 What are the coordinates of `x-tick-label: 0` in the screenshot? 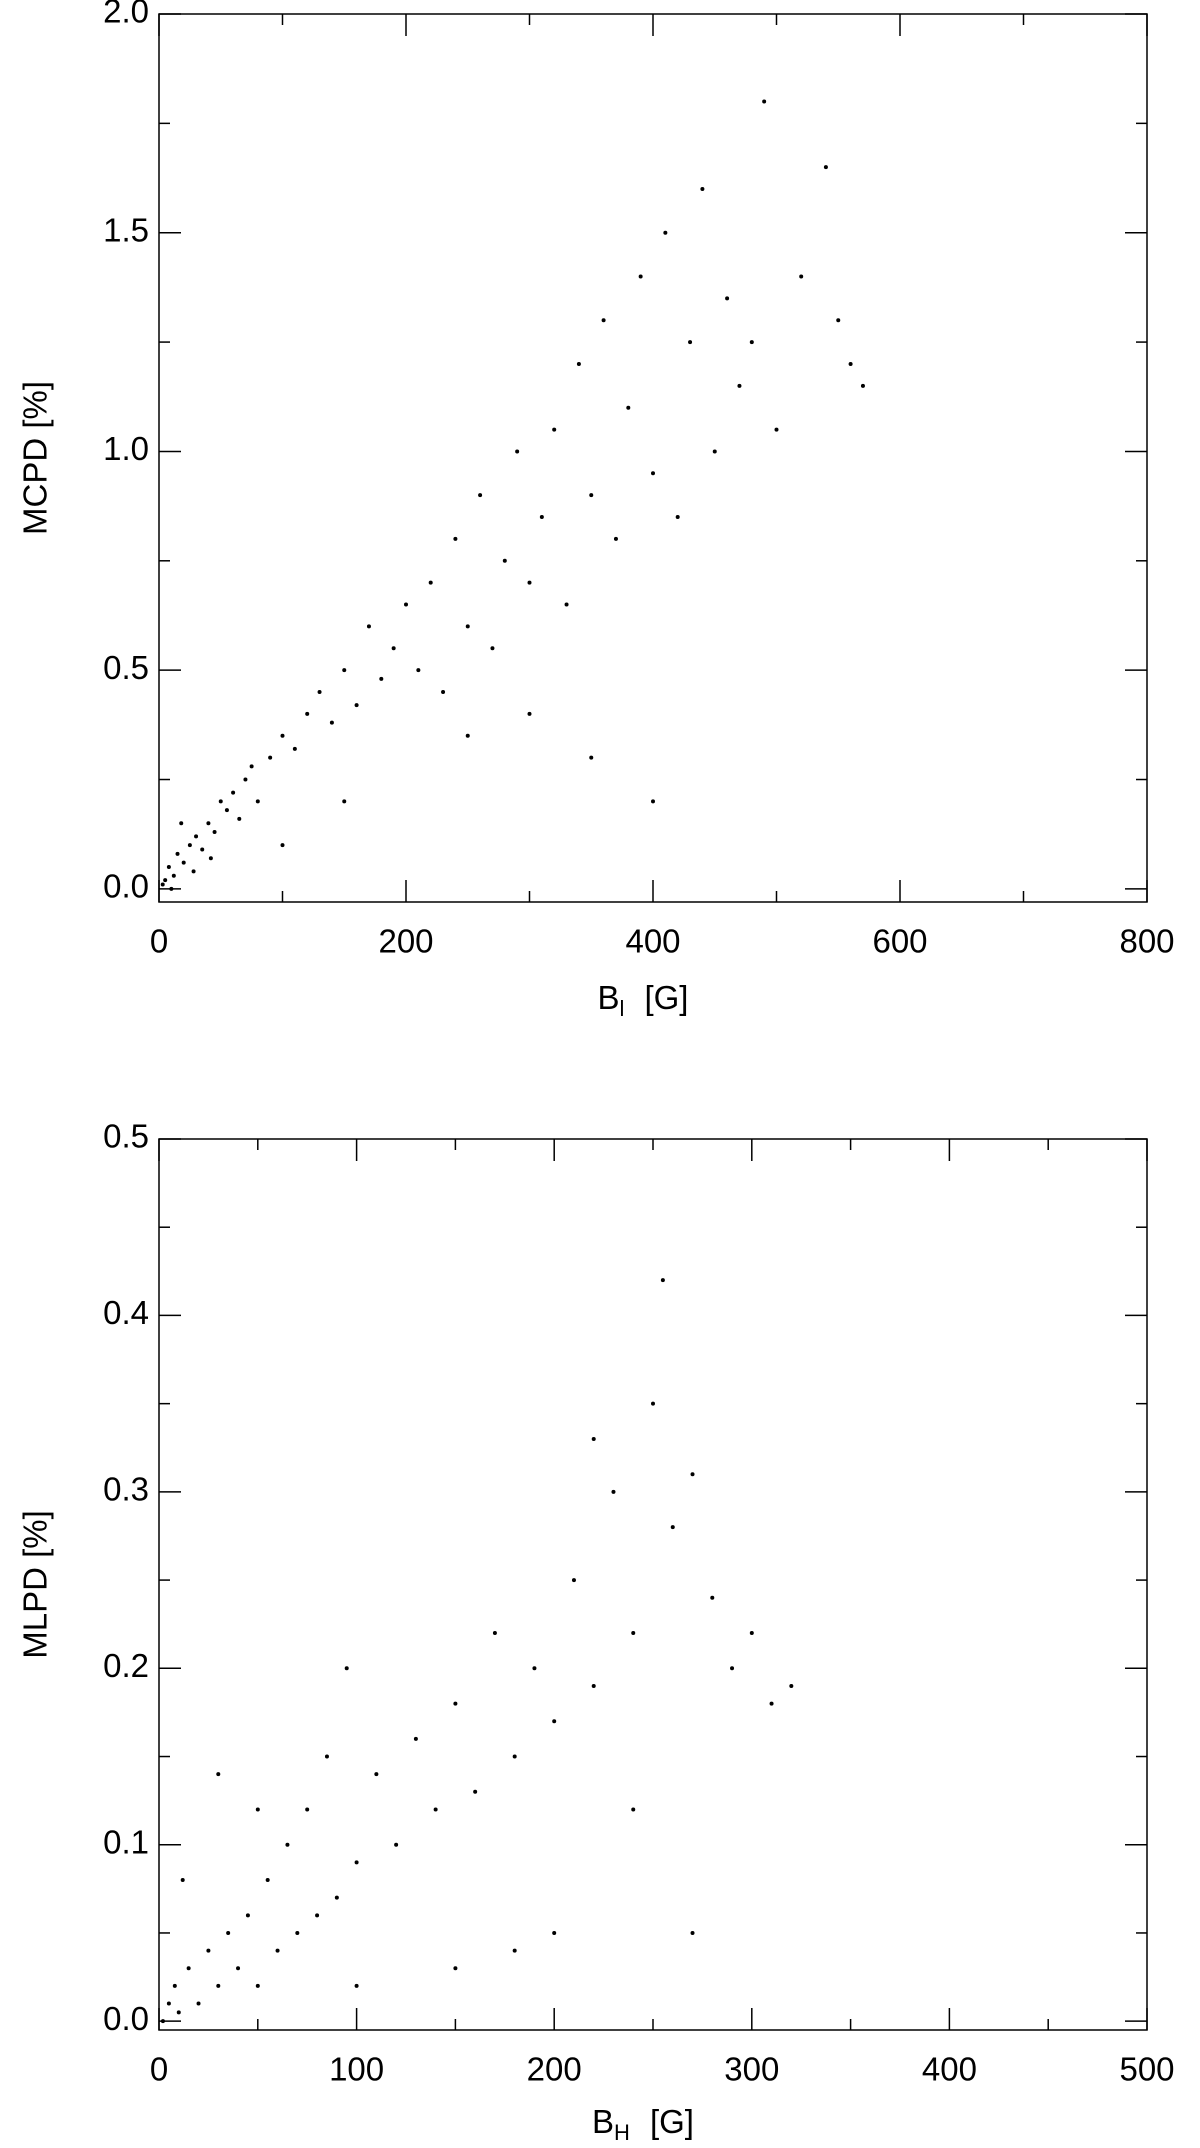 It's located at (159, 941).